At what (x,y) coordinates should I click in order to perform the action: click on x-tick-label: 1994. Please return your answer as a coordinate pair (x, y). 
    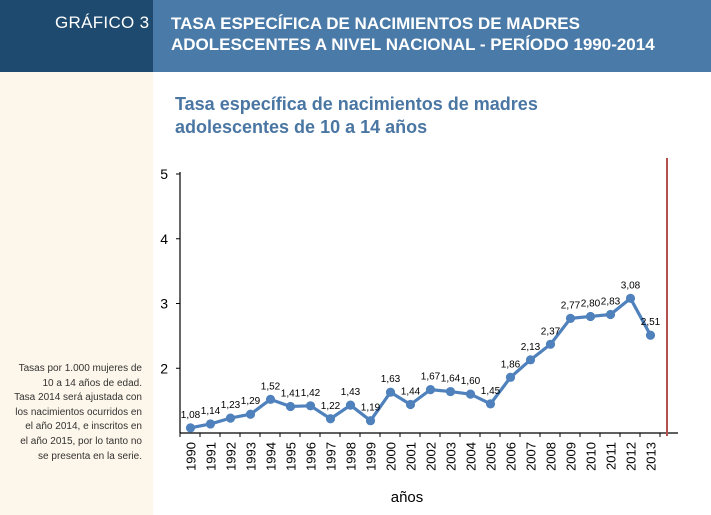
    Looking at the image, I should click on (271, 456).